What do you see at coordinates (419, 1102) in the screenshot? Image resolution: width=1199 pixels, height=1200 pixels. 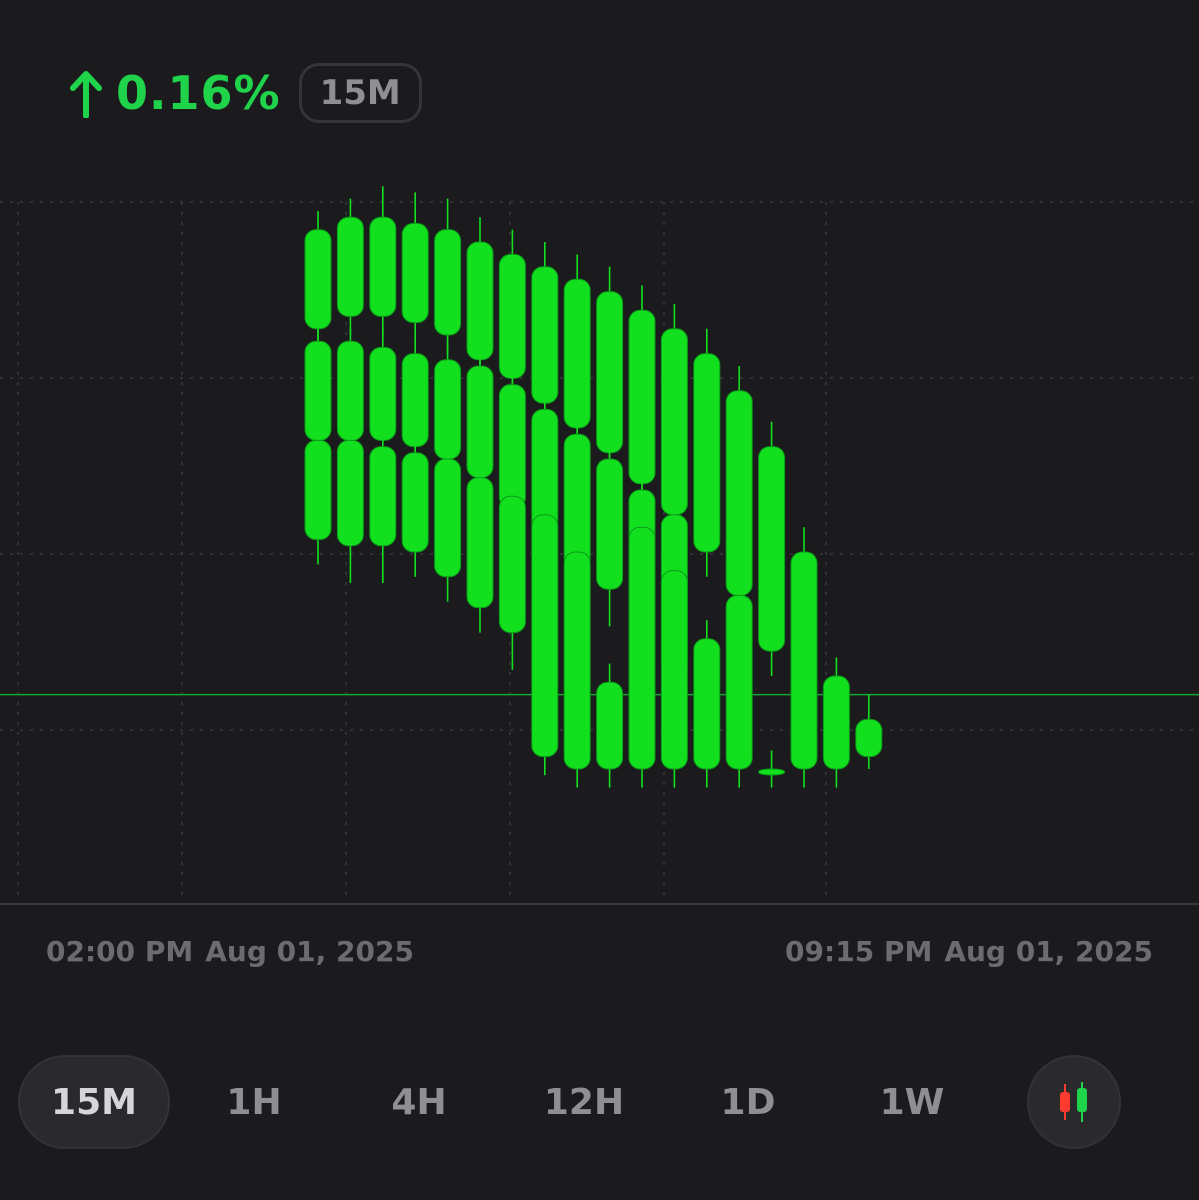 I see `tab-4h: 4H` at bounding box center [419, 1102].